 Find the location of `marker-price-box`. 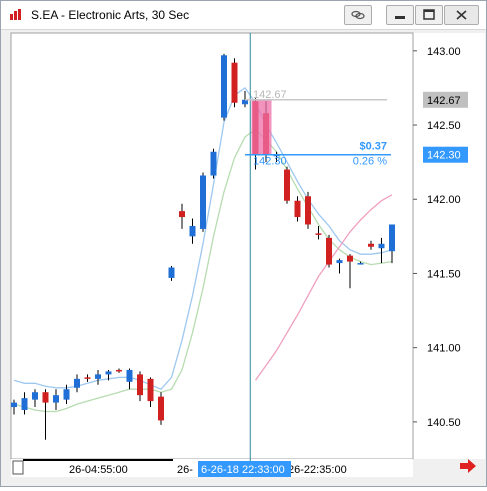

marker-price-box is located at coordinates (445, 154).